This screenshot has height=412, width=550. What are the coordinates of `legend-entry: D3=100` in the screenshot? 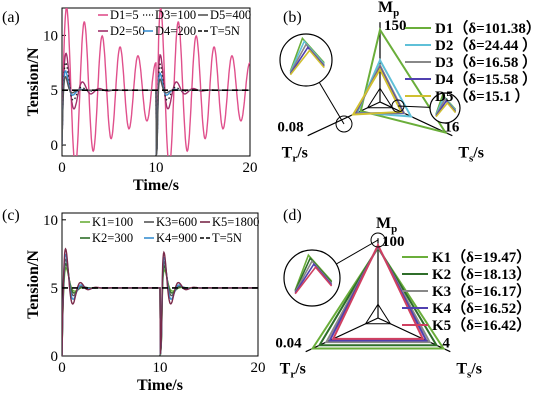 It's located at (175, 15).